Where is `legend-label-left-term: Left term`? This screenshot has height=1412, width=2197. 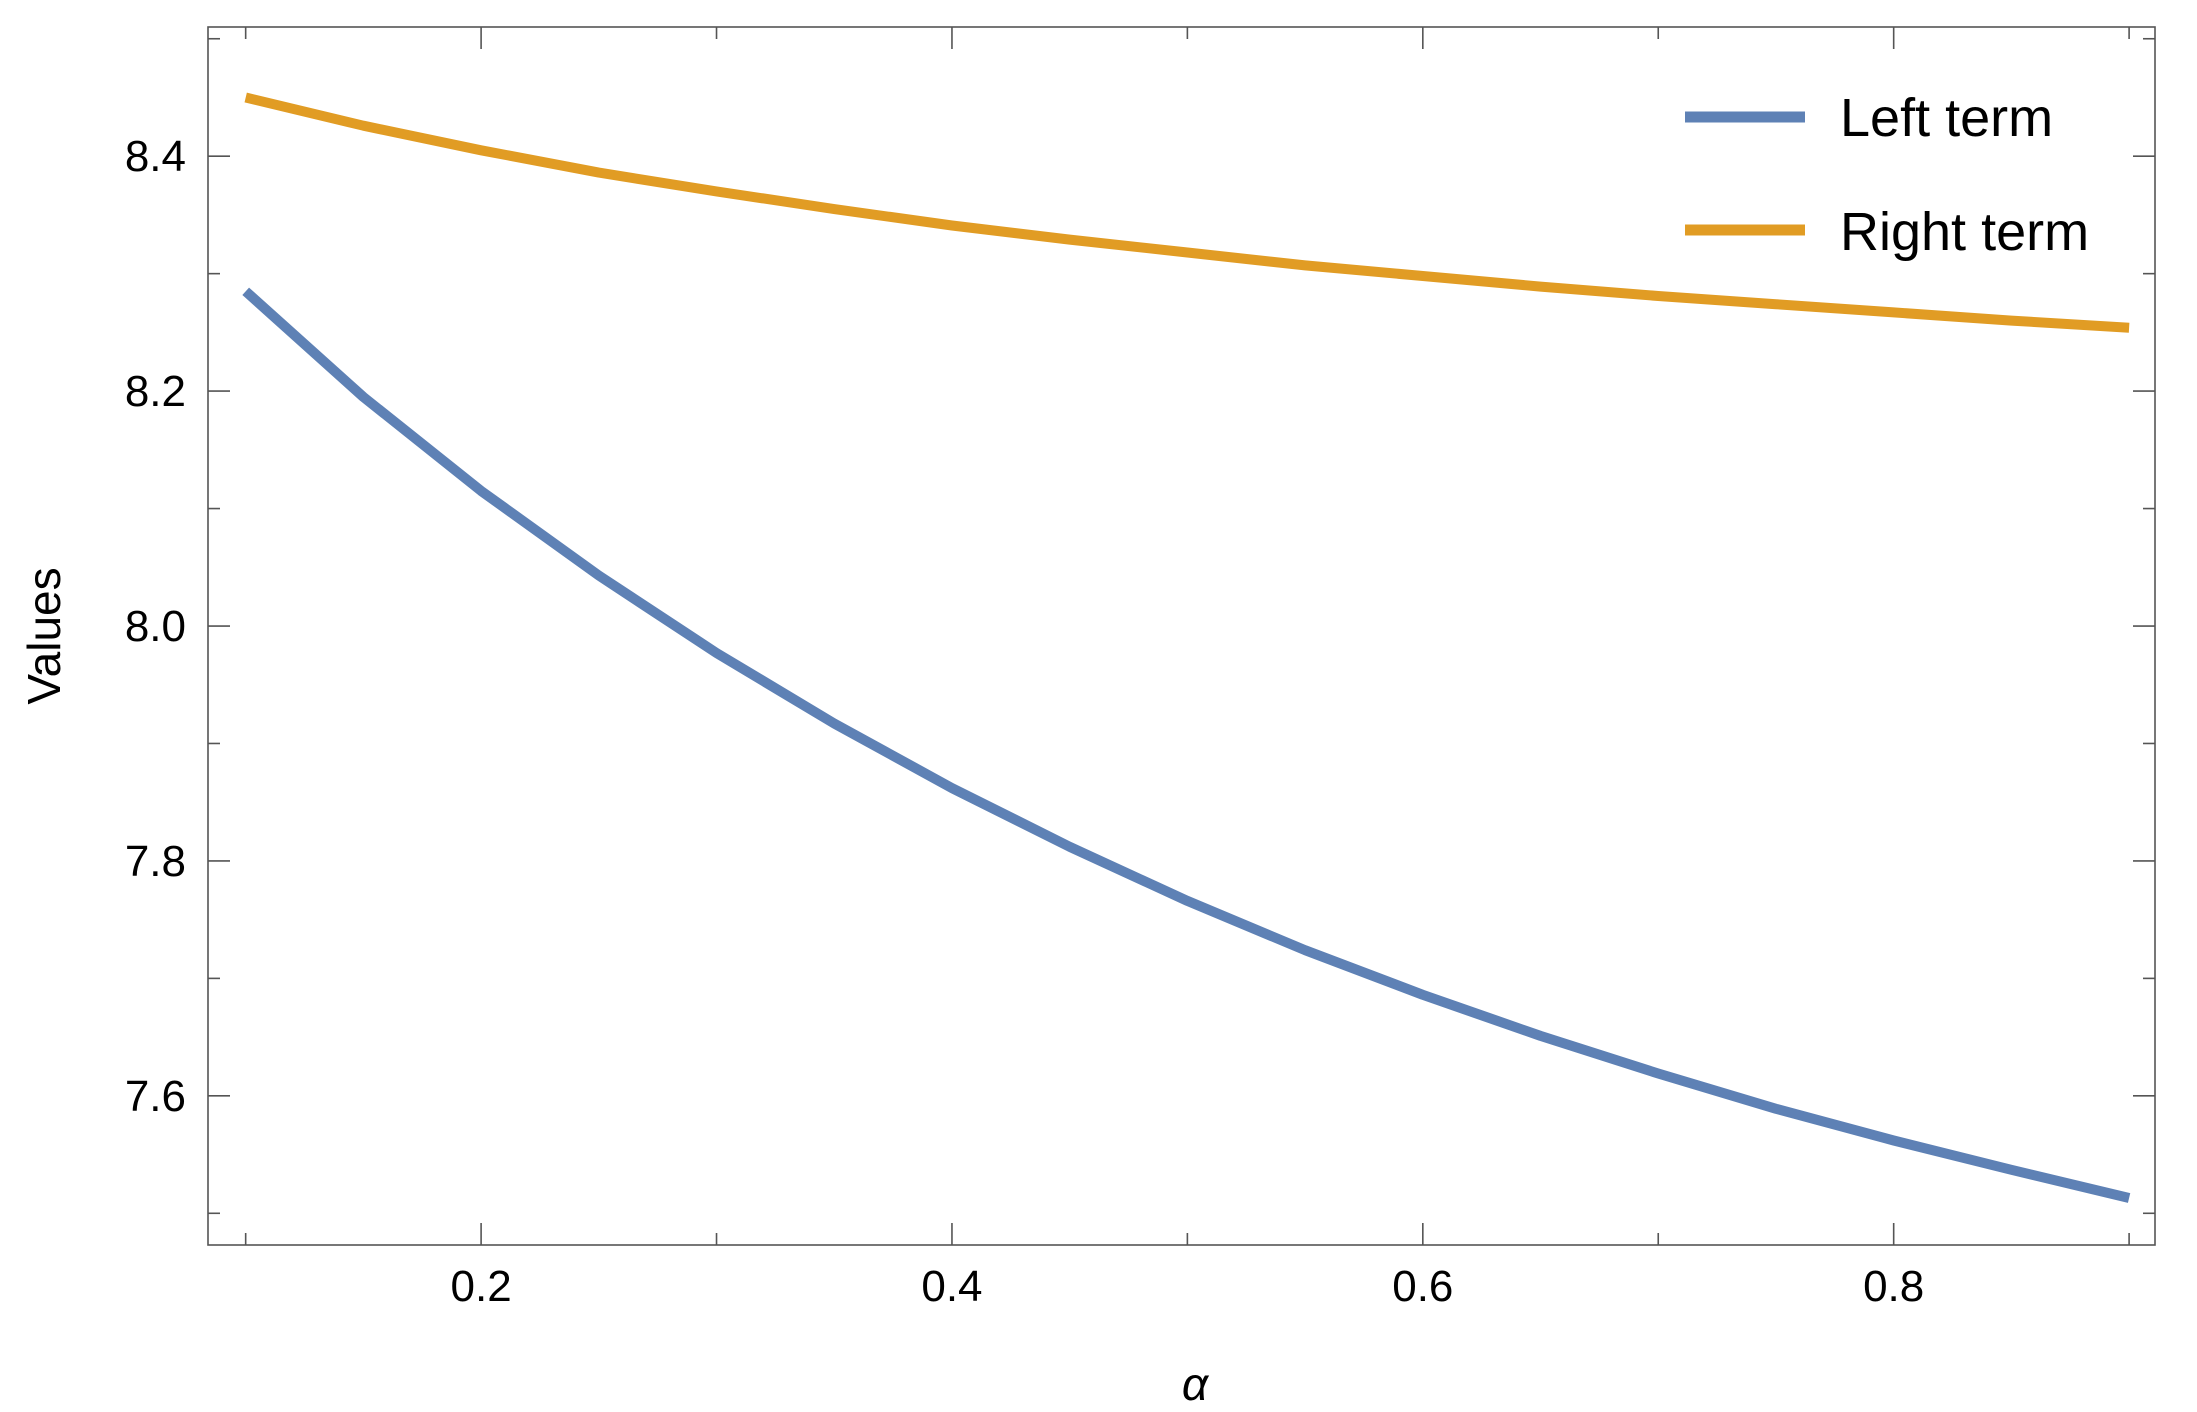
legend-label-left-term: Left term is located at coordinates (1946, 118).